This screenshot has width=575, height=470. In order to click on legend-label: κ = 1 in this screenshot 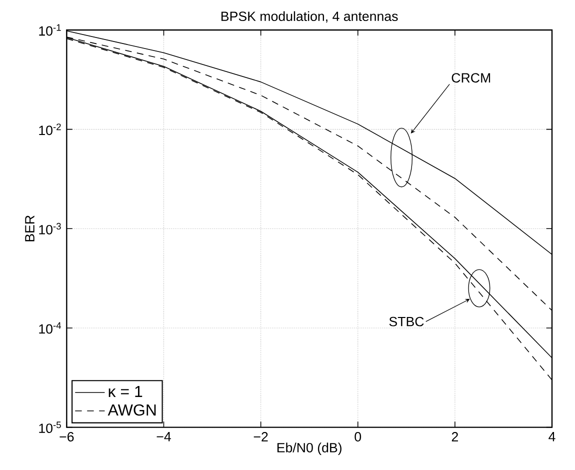, I will do `click(125, 391)`.